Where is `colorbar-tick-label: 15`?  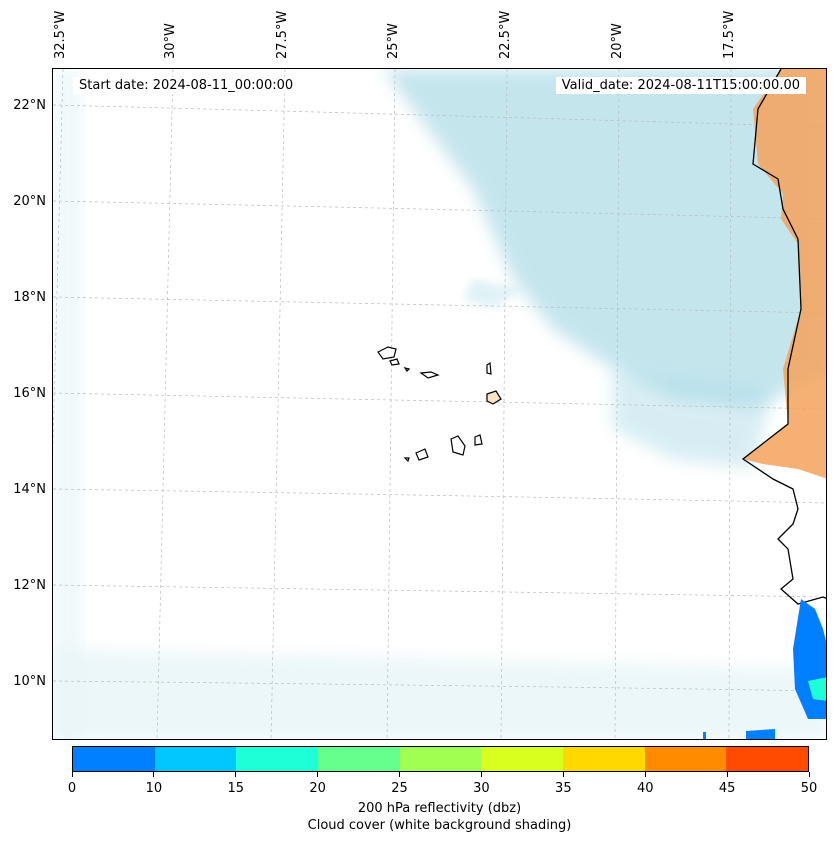
colorbar-tick-label: 15 is located at coordinates (236, 788).